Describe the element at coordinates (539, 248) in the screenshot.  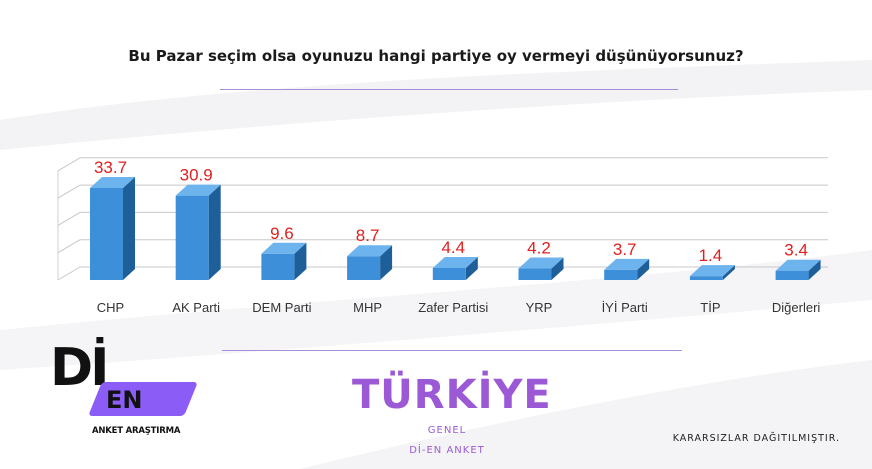
I see `value-label: 4.2` at that location.